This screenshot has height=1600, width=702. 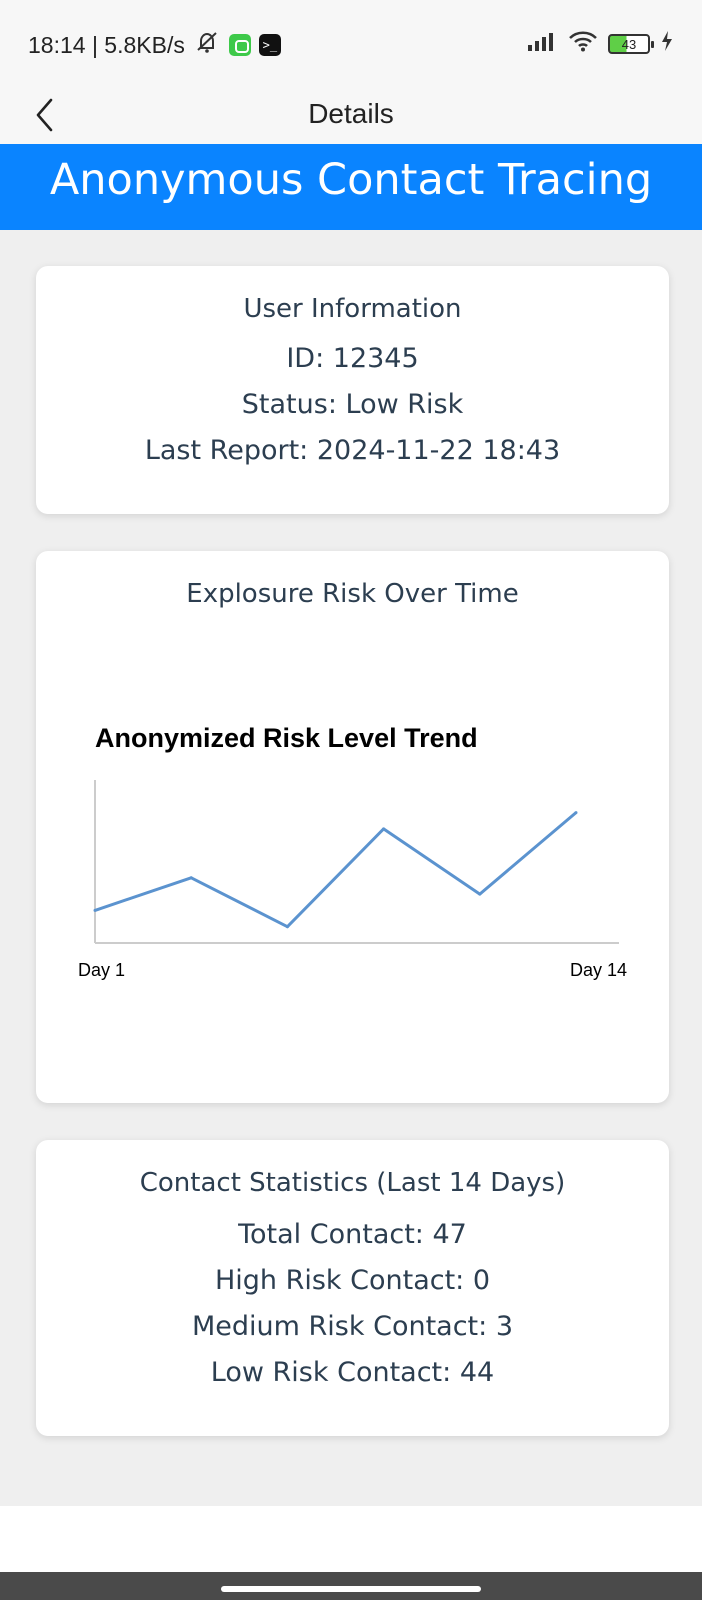 I want to click on mute-icon, so click(x=207, y=45).